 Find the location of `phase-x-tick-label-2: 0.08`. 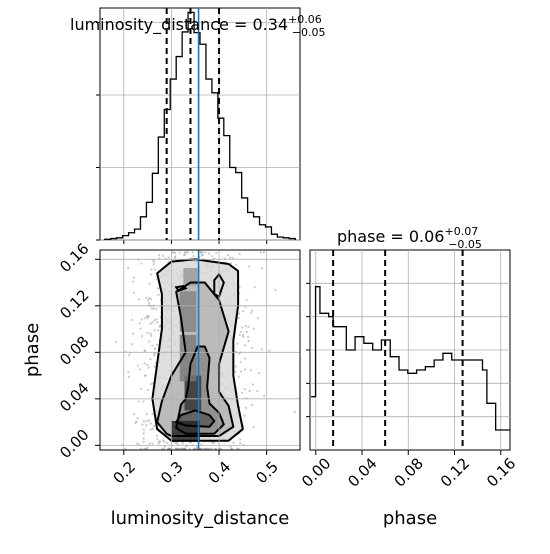

phase-x-tick-label-2: 0.08 is located at coordinates (409, 472).